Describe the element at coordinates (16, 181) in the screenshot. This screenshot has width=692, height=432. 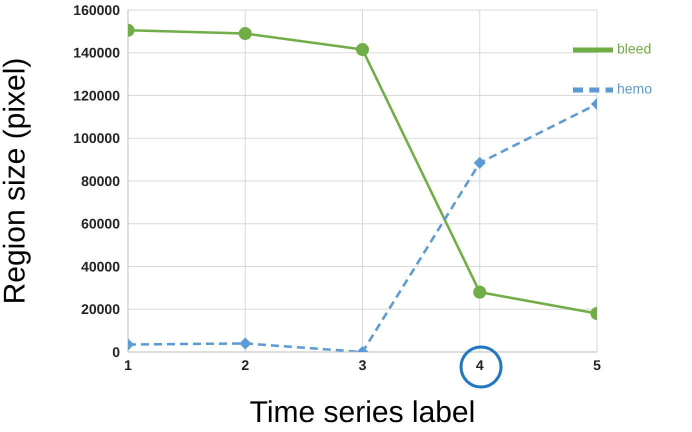
I see `y-axis-title: Region size (pixel)` at that location.